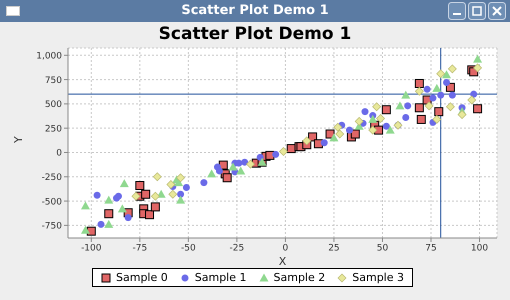  Describe the element at coordinates (255, 34) in the screenshot. I see `chart-title: Scatter Plot Demo 1` at that location.